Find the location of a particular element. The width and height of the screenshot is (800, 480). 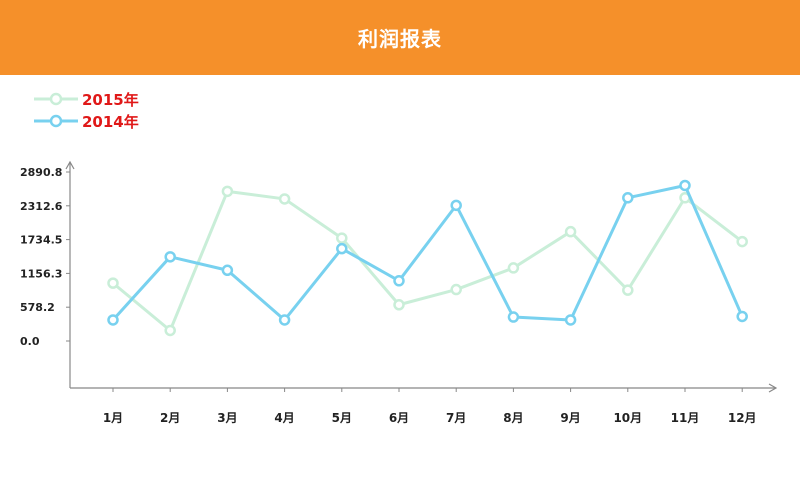

x-tick-label: 2月 is located at coordinates (170, 418).